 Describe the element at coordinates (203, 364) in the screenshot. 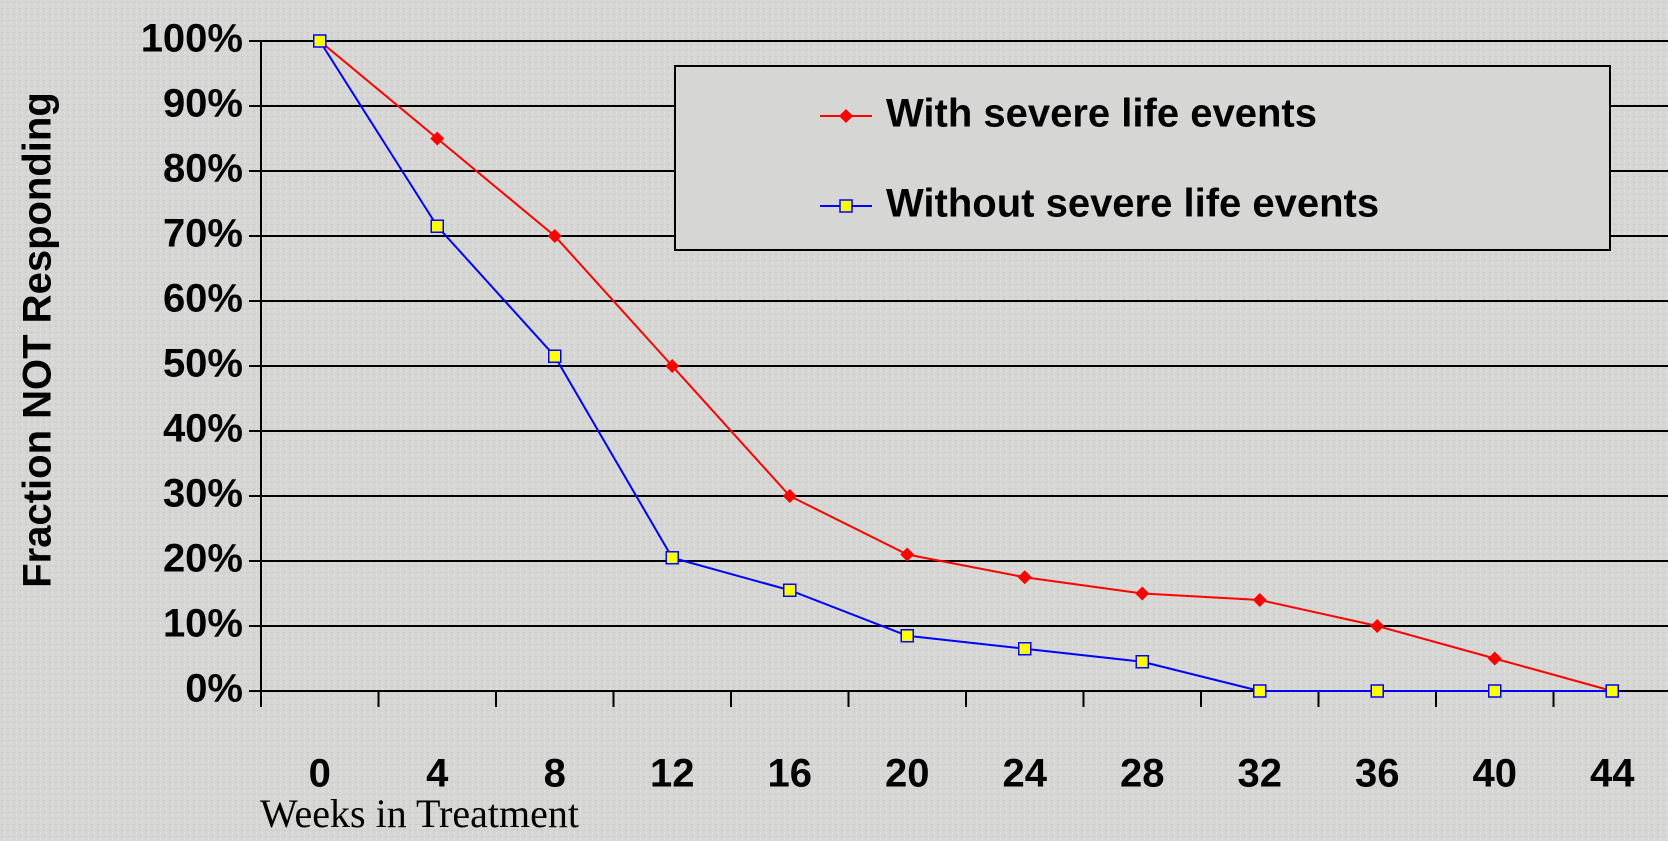

I see `y-tick-label: 50%` at that location.